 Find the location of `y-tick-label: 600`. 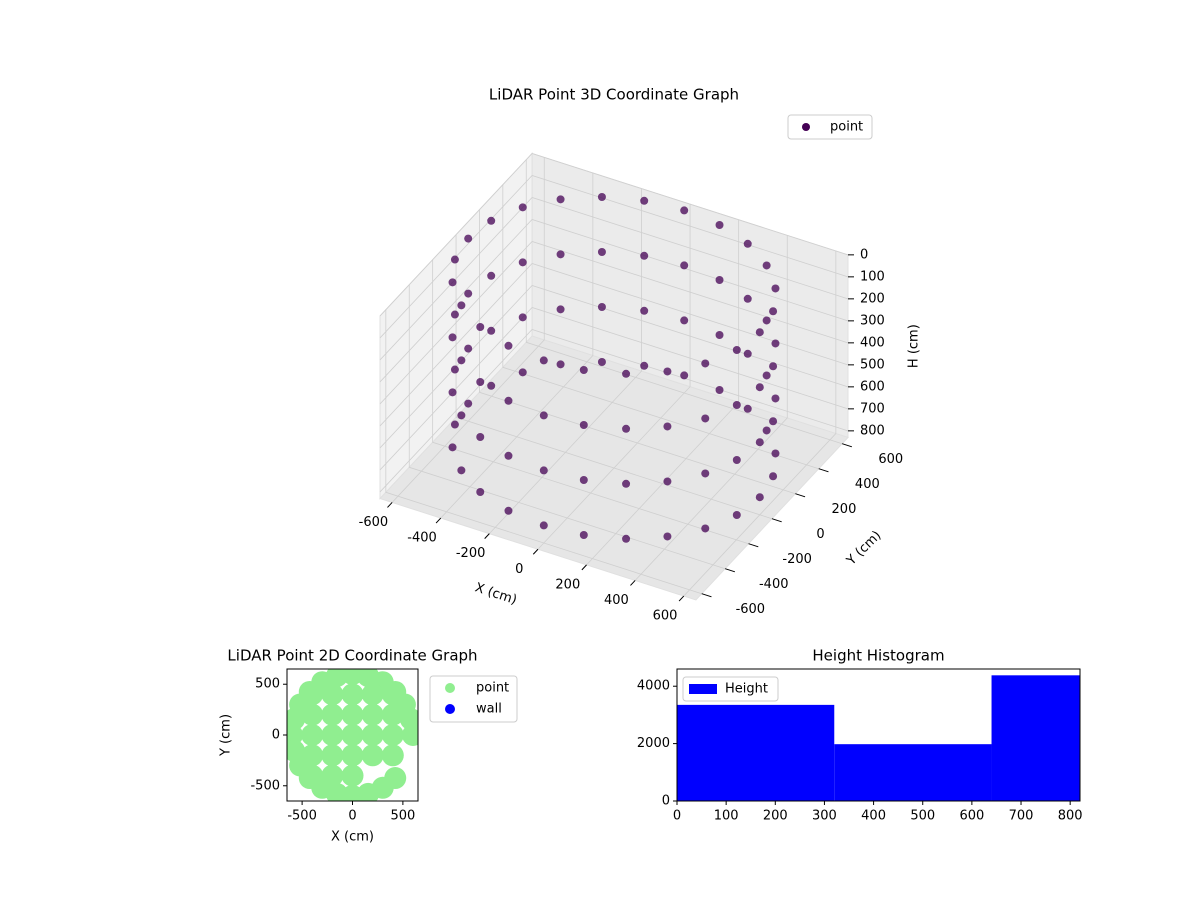

y-tick-label: 600 is located at coordinates (890, 459).